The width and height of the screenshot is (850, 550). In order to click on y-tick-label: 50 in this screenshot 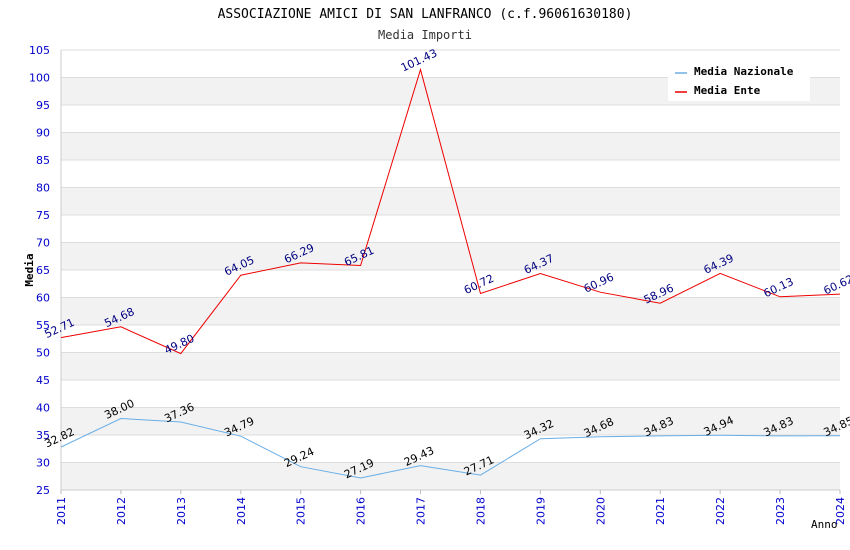, I will do `click(43, 353)`.